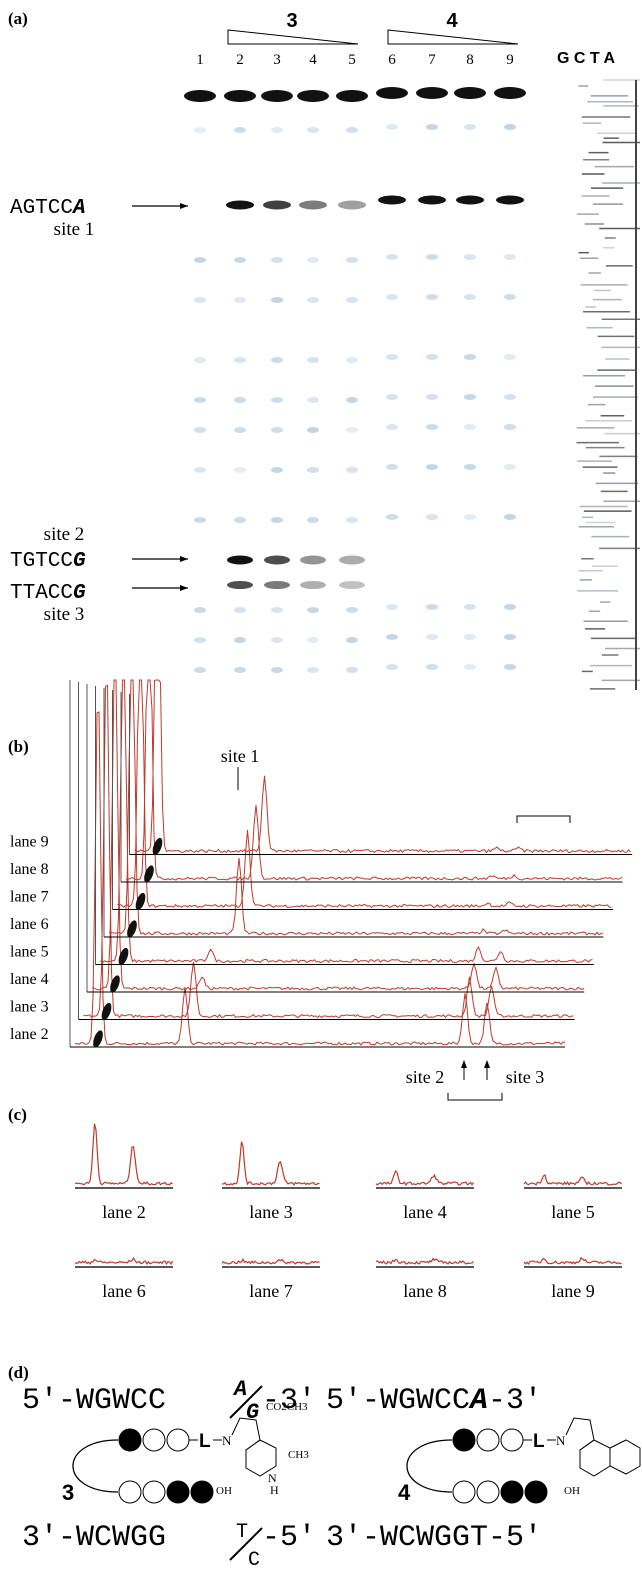 Image resolution: width=642 pixels, height=1573 pixels. I want to click on slash, so click(246, 1544).